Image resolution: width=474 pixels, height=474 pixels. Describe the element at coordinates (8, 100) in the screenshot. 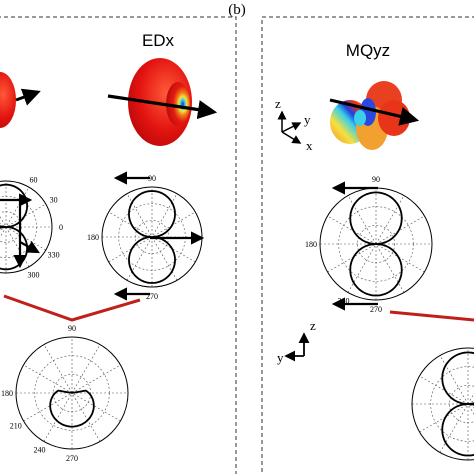

I see `left-red-lobe` at that location.